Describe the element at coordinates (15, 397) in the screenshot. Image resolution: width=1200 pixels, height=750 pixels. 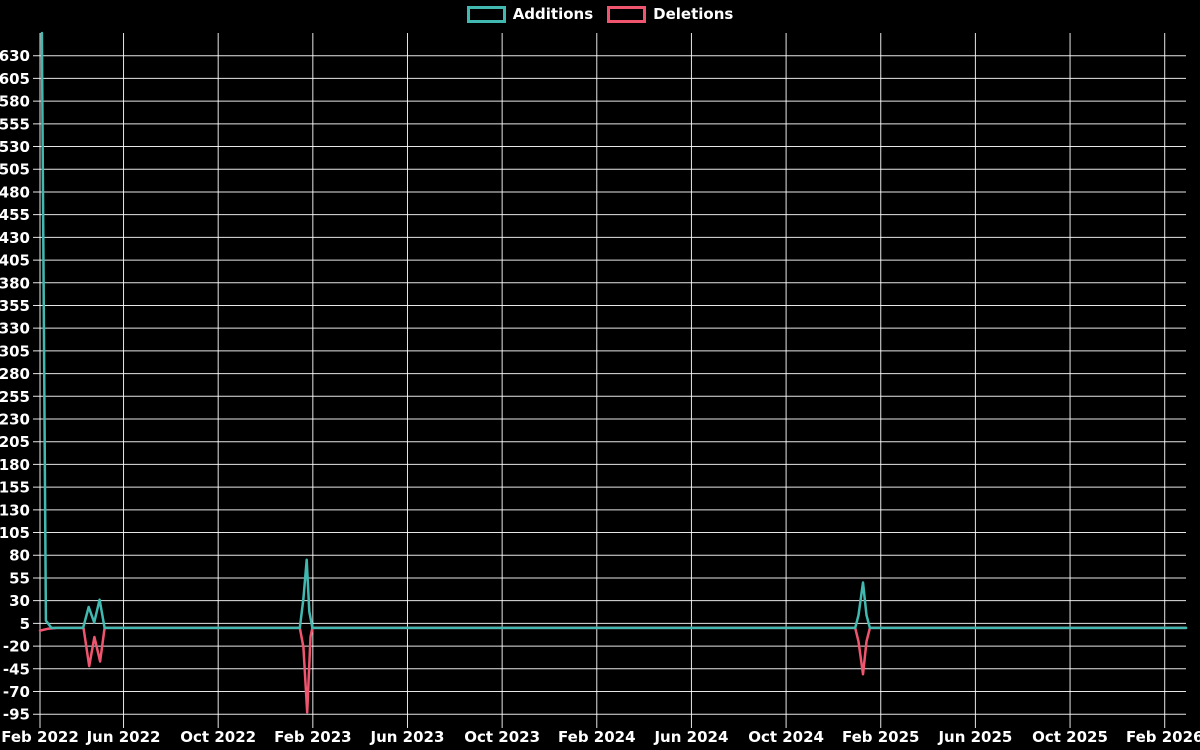
I see `y-tick-label: 255` at that location.